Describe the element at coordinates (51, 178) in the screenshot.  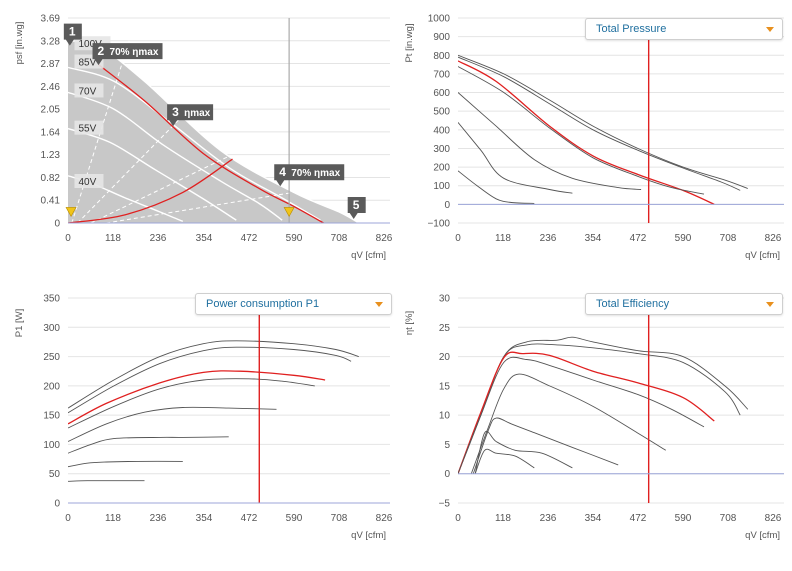
I see `pressure-field-y-tick-label: 0.82` at that location.